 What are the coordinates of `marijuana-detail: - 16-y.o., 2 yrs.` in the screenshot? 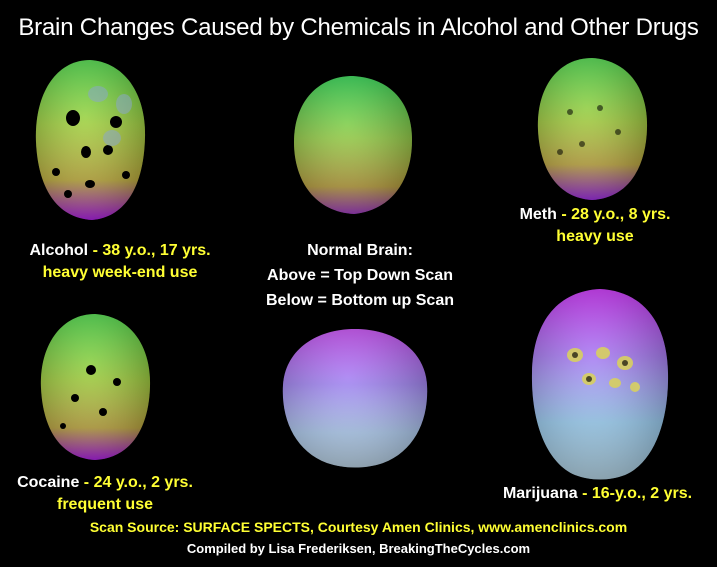 It's located at (637, 493).